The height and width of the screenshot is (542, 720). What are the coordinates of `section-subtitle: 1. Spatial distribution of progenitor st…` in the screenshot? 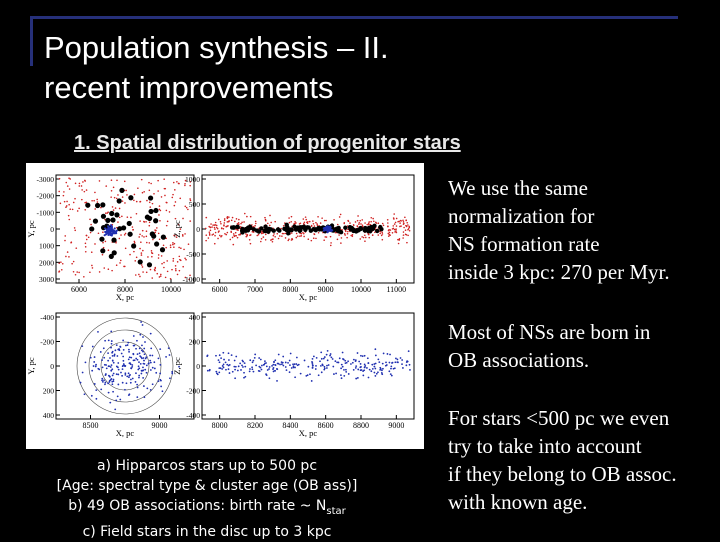 It's located at (267, 143).